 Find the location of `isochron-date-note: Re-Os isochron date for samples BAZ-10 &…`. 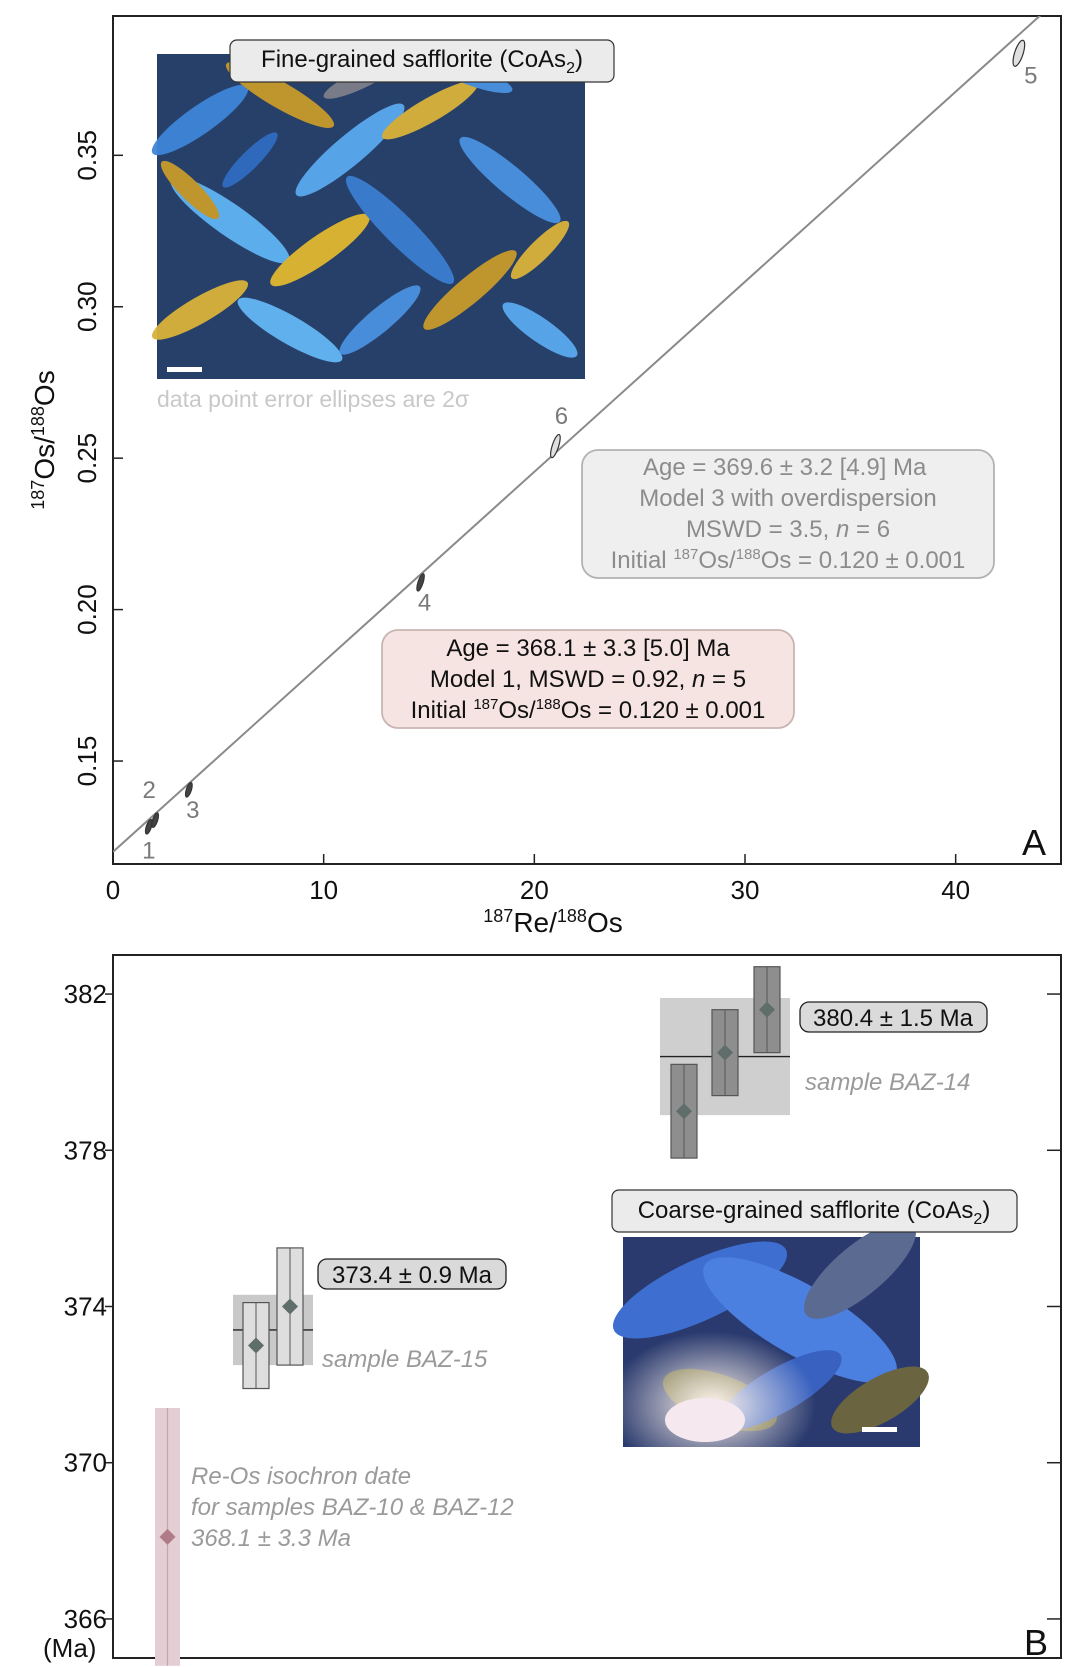

isochron-date-note: Re-Os isochron date for samples BAZ-10 &… is located at coordinates (355, 1507).